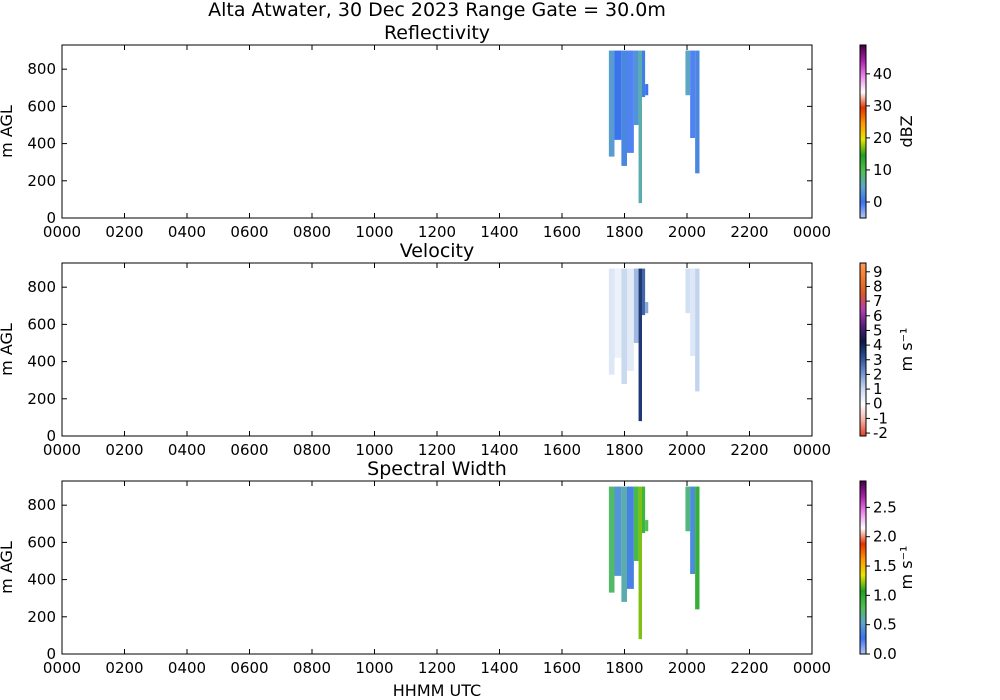 The width and height of the screenshot is (1000, 700). Describe the element at coordinates (885, 654) in the screenshot. I see `colorbar-tick-label: 0.0` at that location.